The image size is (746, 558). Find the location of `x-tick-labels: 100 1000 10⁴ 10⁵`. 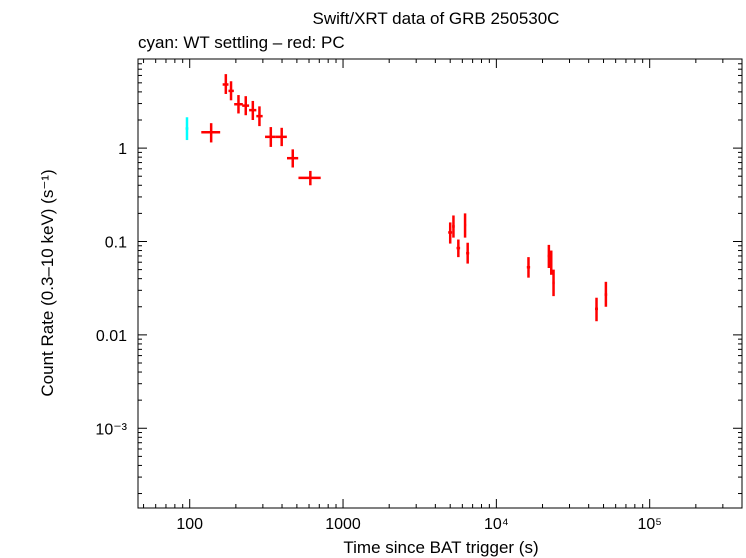

x-tick-labels: 100 1000 10⁴ 10⁵ is located at coordinates (419, 524).